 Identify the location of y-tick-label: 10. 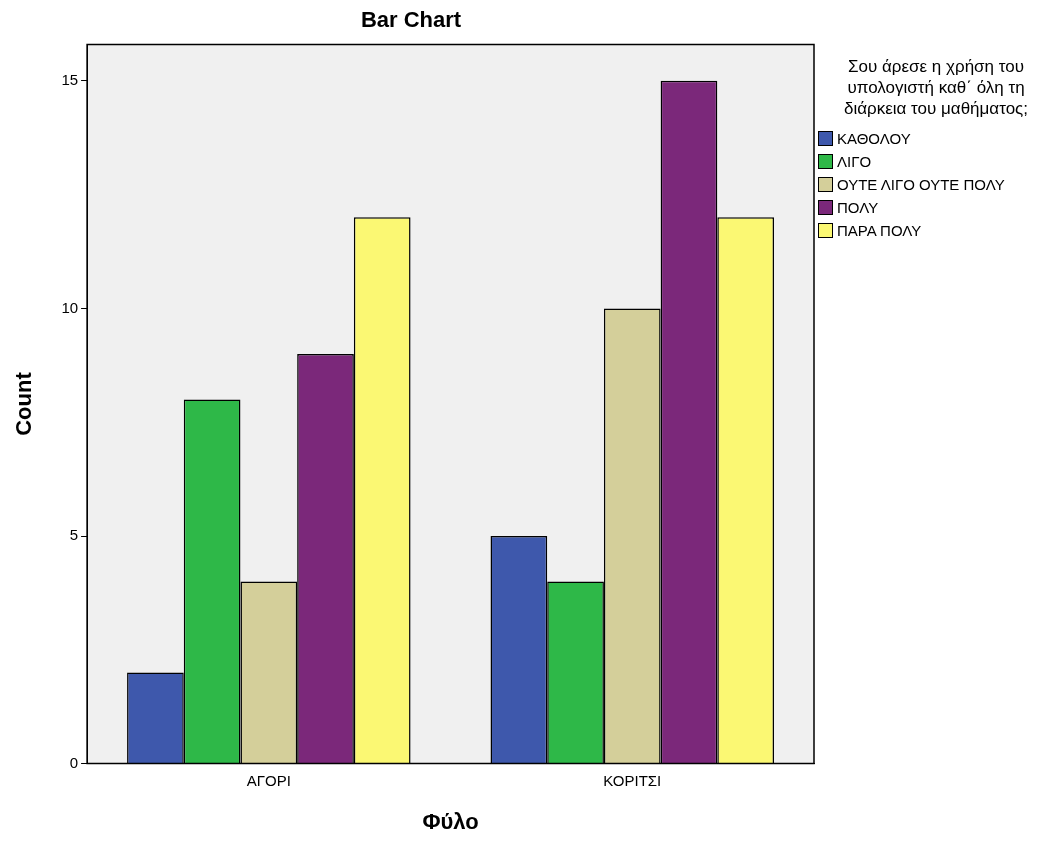
(70, 307).